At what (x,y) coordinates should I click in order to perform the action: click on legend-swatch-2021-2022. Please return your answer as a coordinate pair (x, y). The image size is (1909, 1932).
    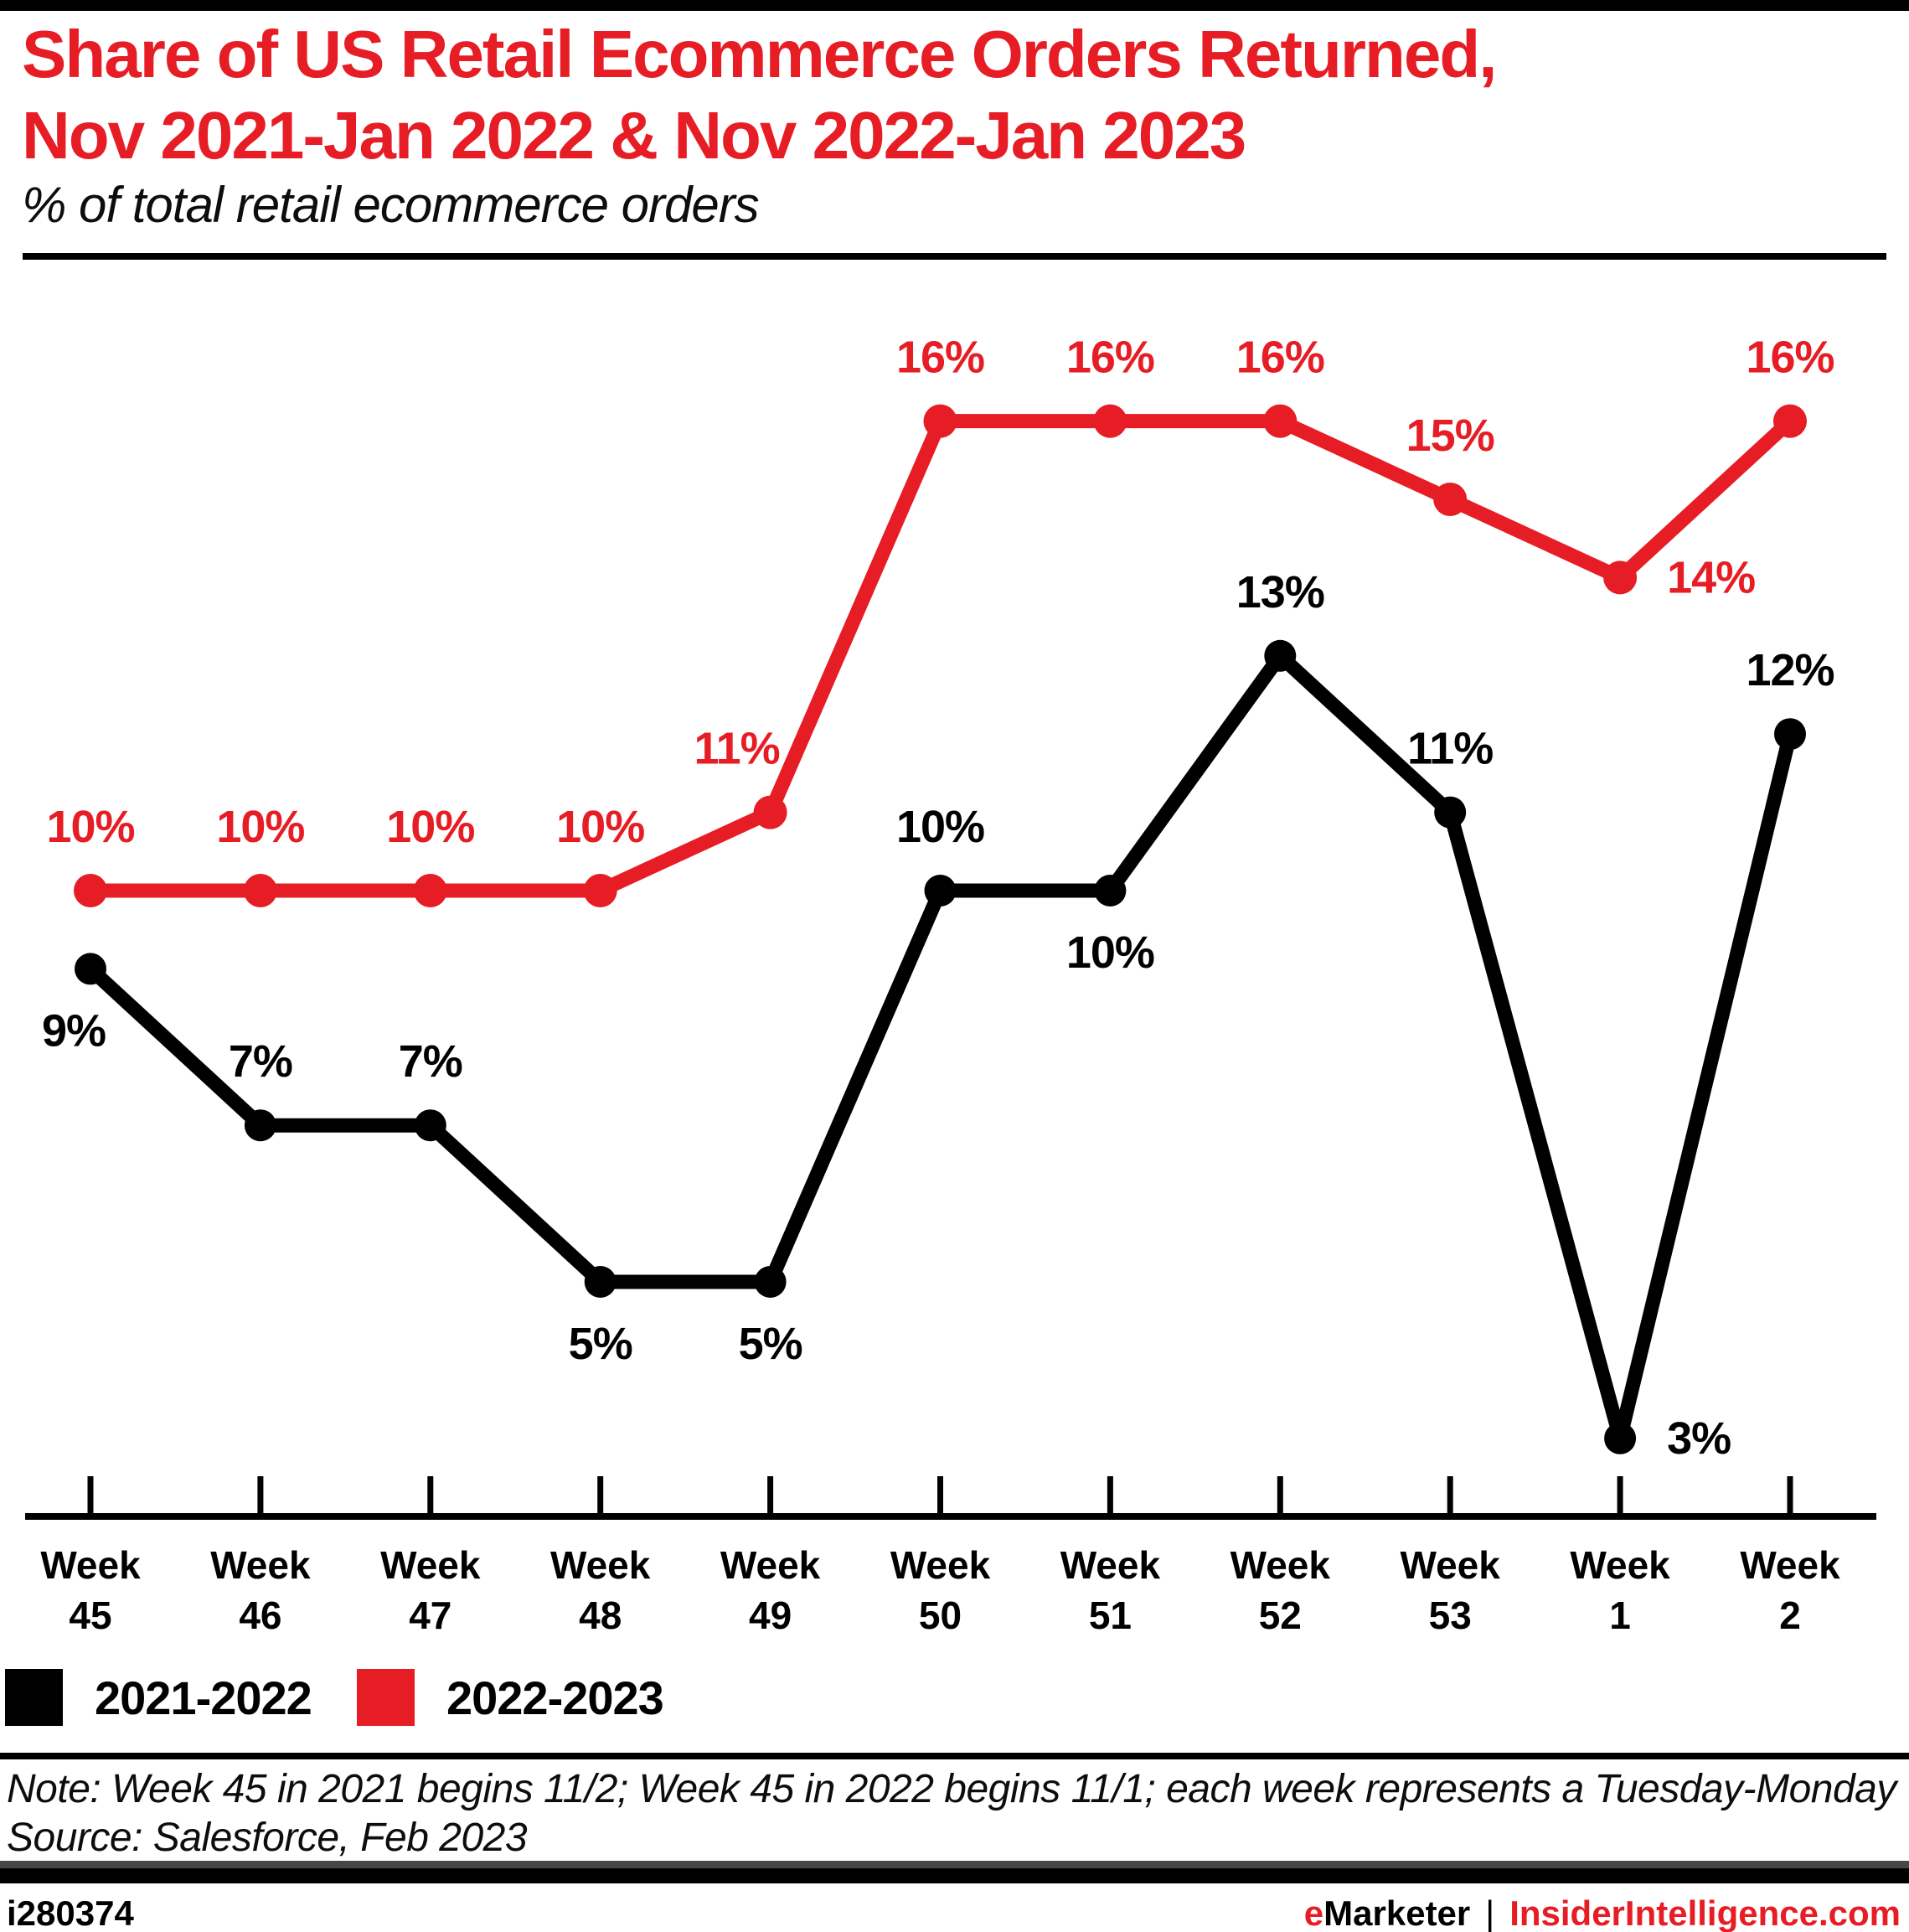
    Looking at the image, I should click on (34, 1697).